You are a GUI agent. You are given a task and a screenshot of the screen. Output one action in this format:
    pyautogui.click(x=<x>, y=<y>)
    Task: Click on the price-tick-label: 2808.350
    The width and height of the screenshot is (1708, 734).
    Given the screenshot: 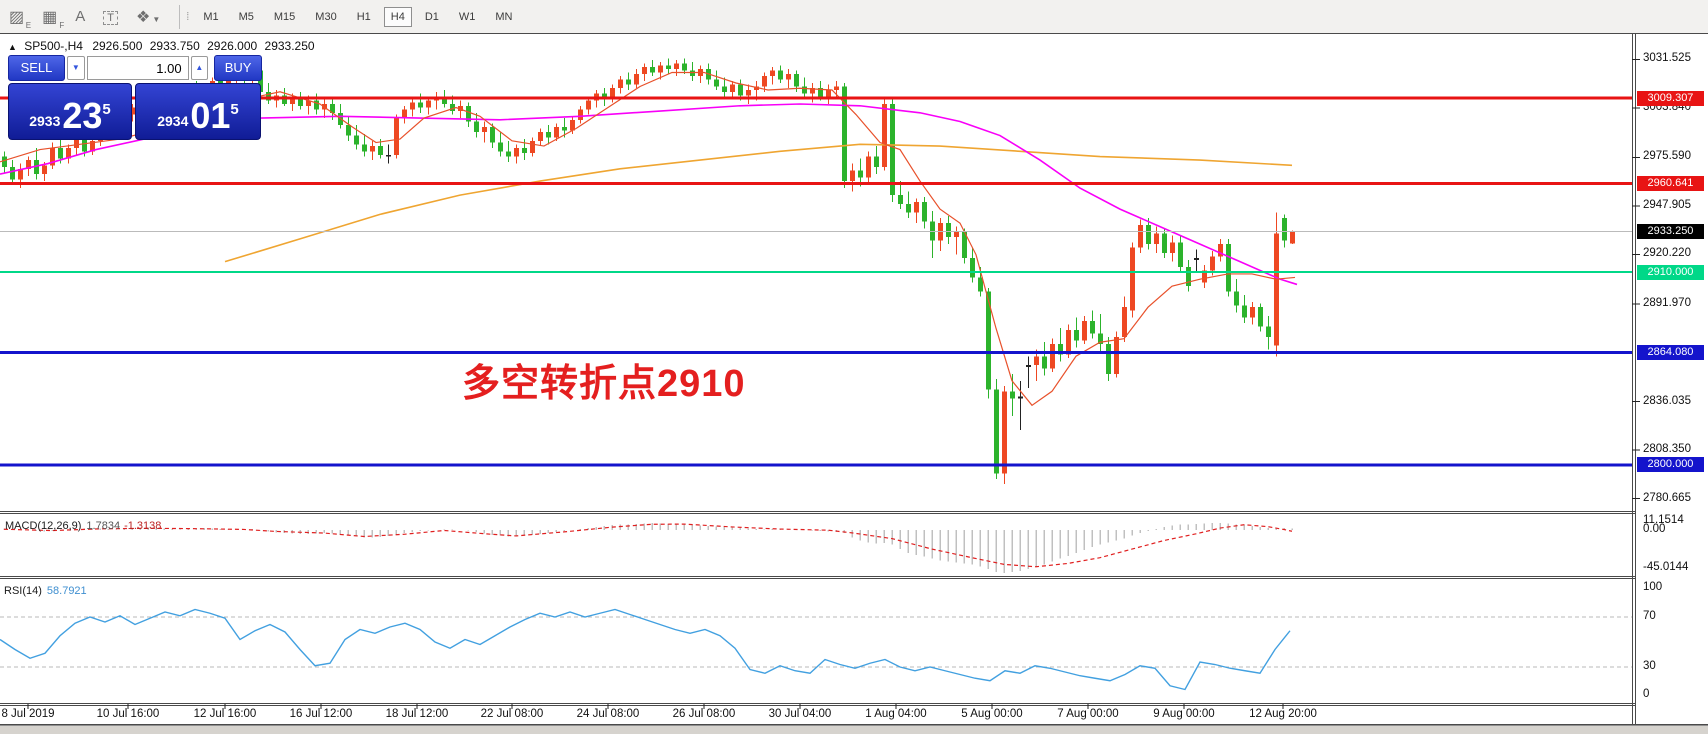 What is the action you would take?
    pyautogui.click(x=1667, y=449)
    